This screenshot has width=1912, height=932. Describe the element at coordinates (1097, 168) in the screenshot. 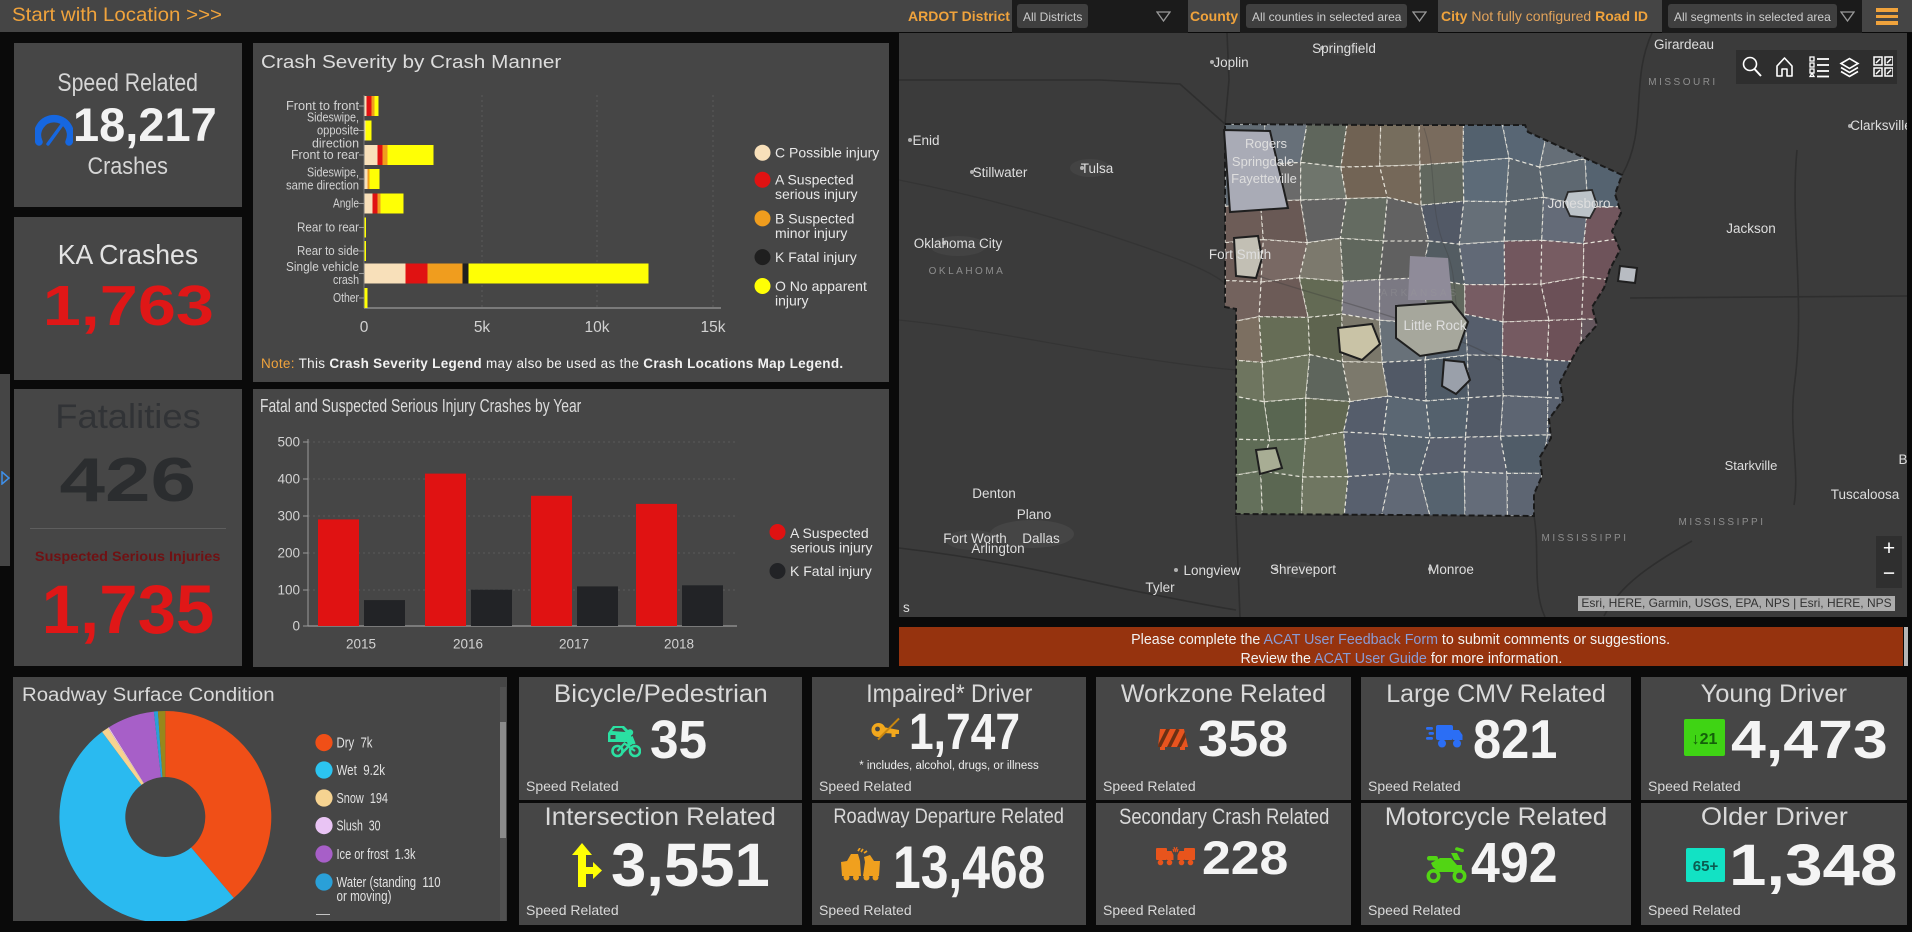

I see `svg-text: Tulsa` at that location.